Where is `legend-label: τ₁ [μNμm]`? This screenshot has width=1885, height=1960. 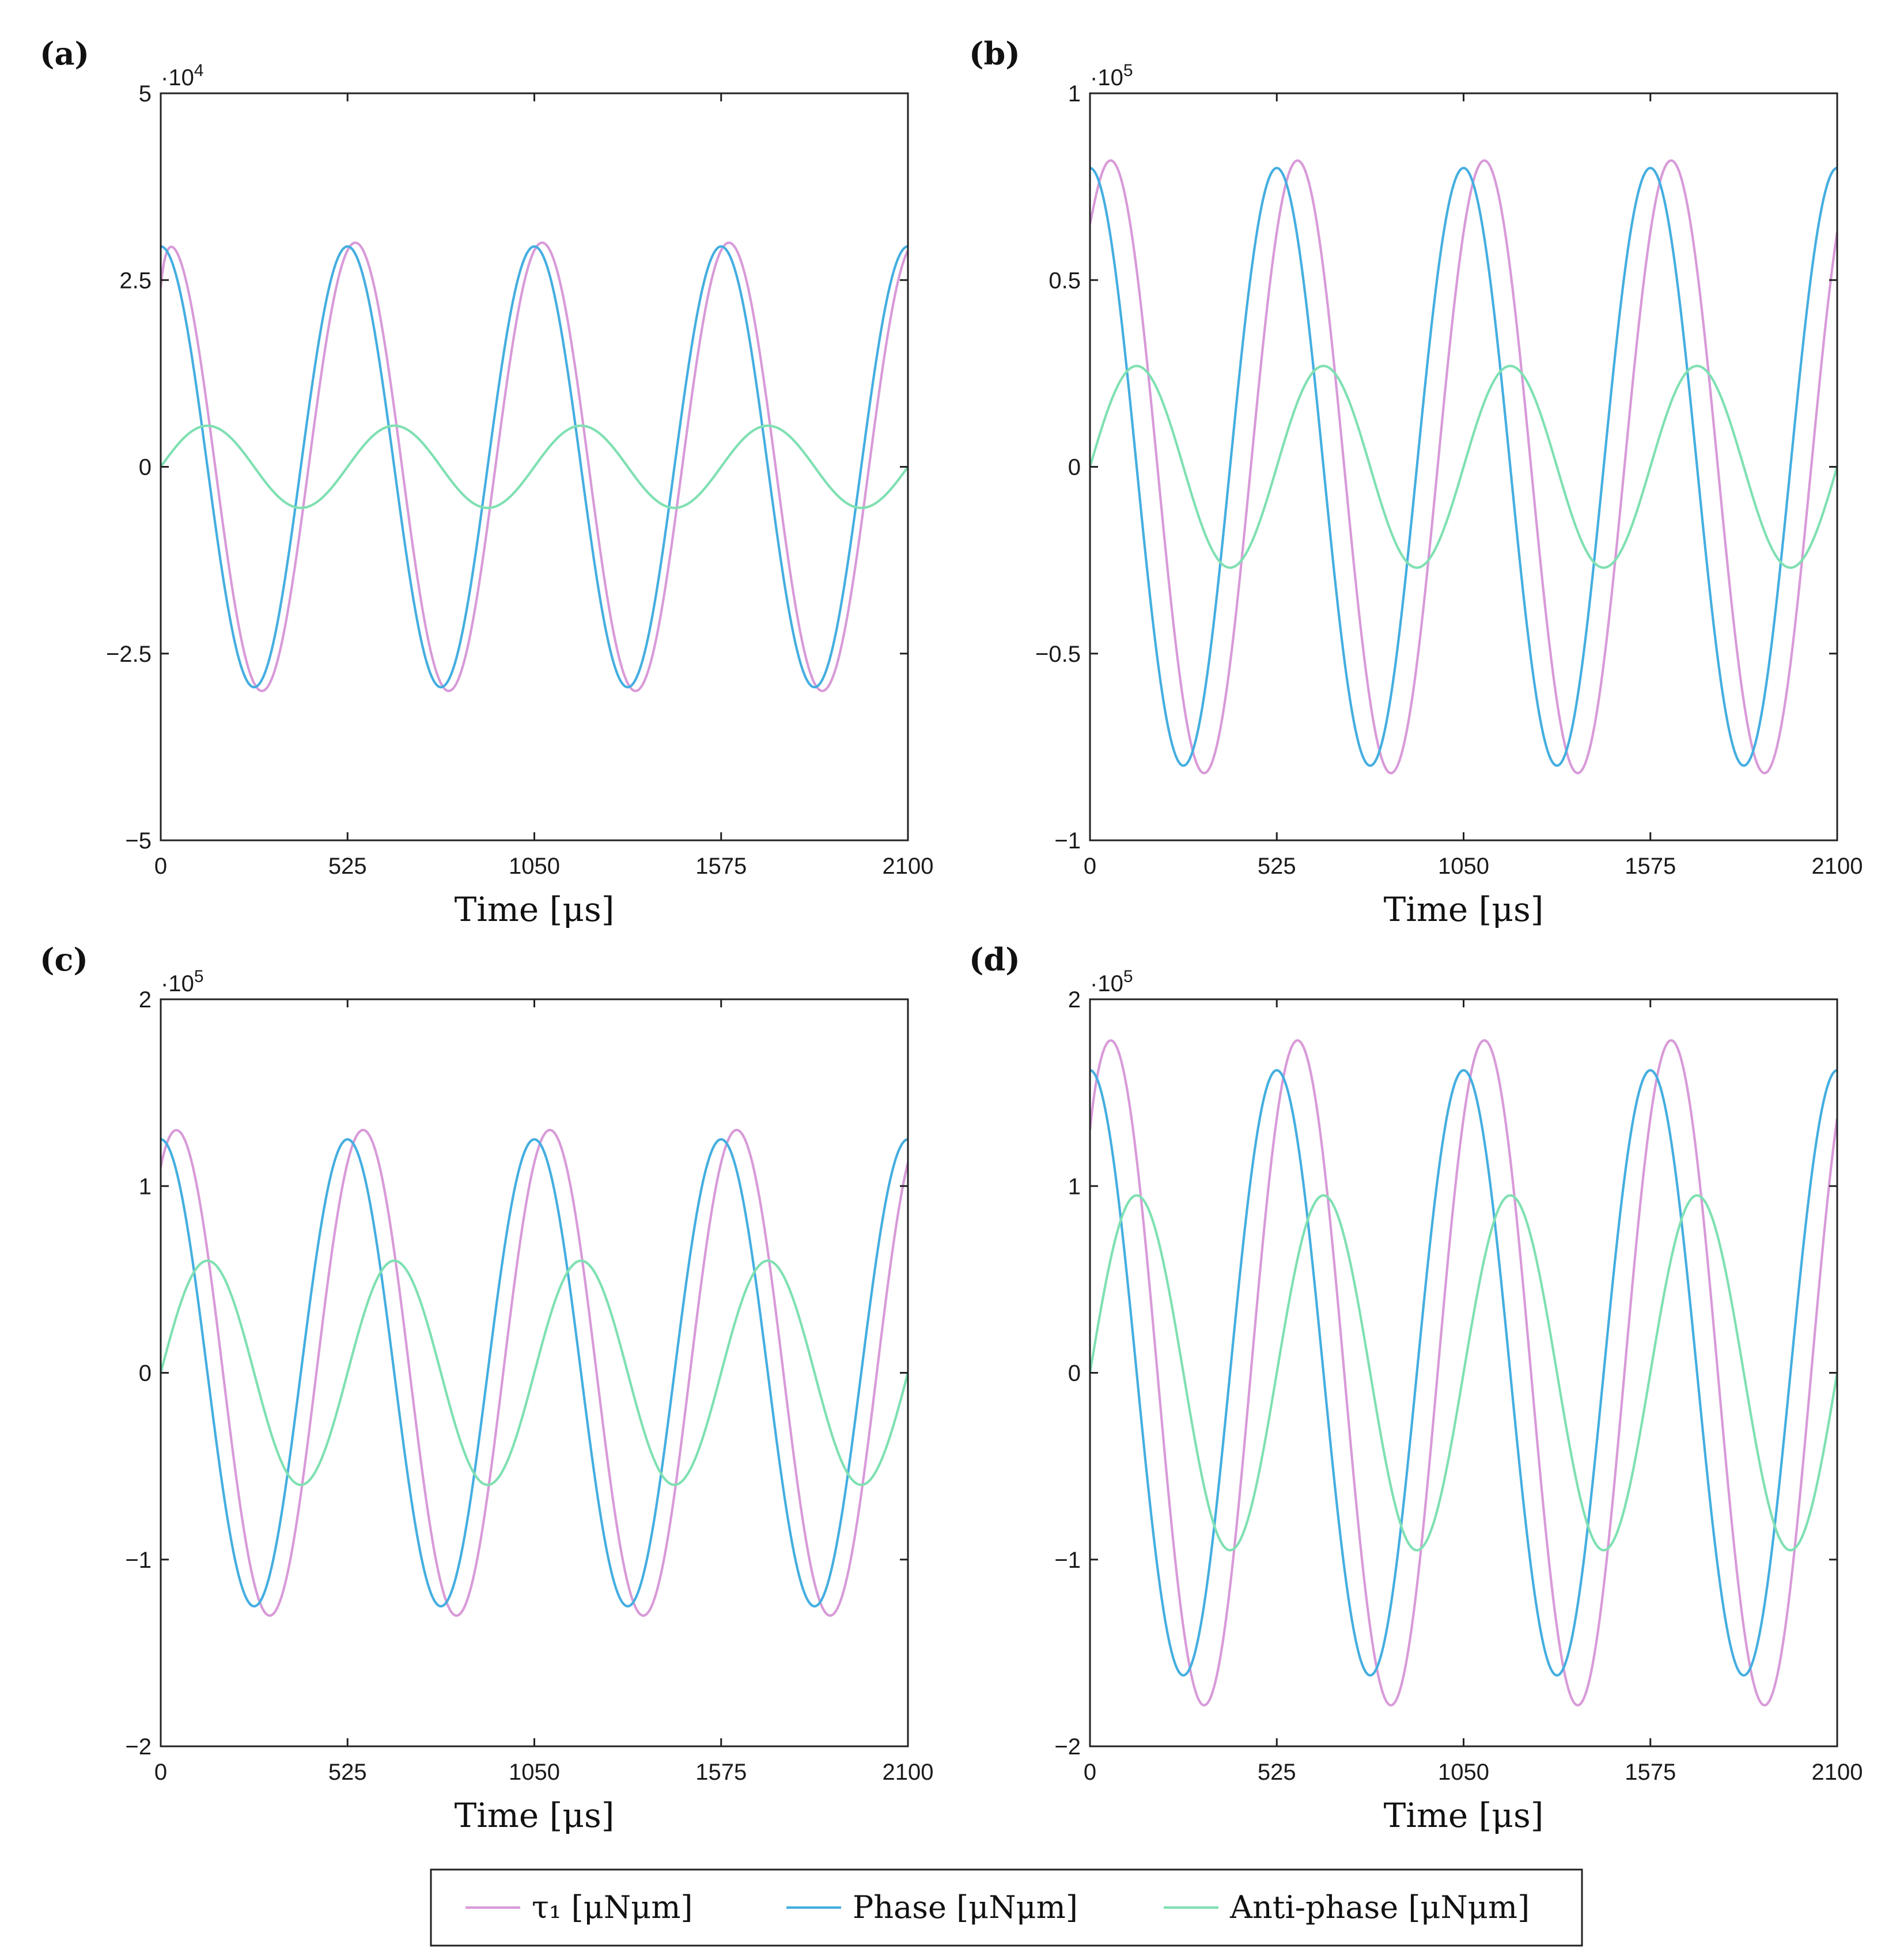 legend-label: τ₁ [μNμm] is located at coordinates (612, 1907).